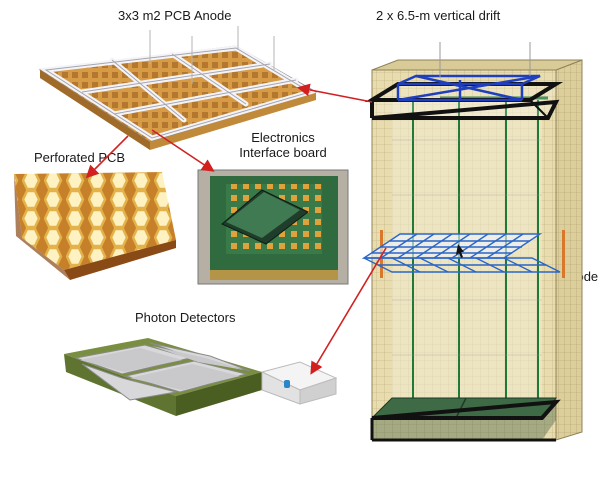  I want to click on electronics-label: Electronics Interface board, so click(283, 145).